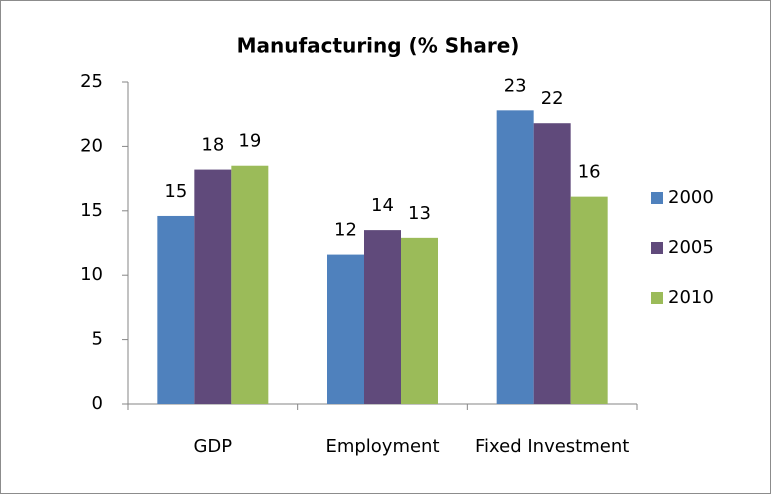  Describe the element at coordinates (552, 446) in the screenshot. I see `x-tick-label: Fixed Investment` at that location.